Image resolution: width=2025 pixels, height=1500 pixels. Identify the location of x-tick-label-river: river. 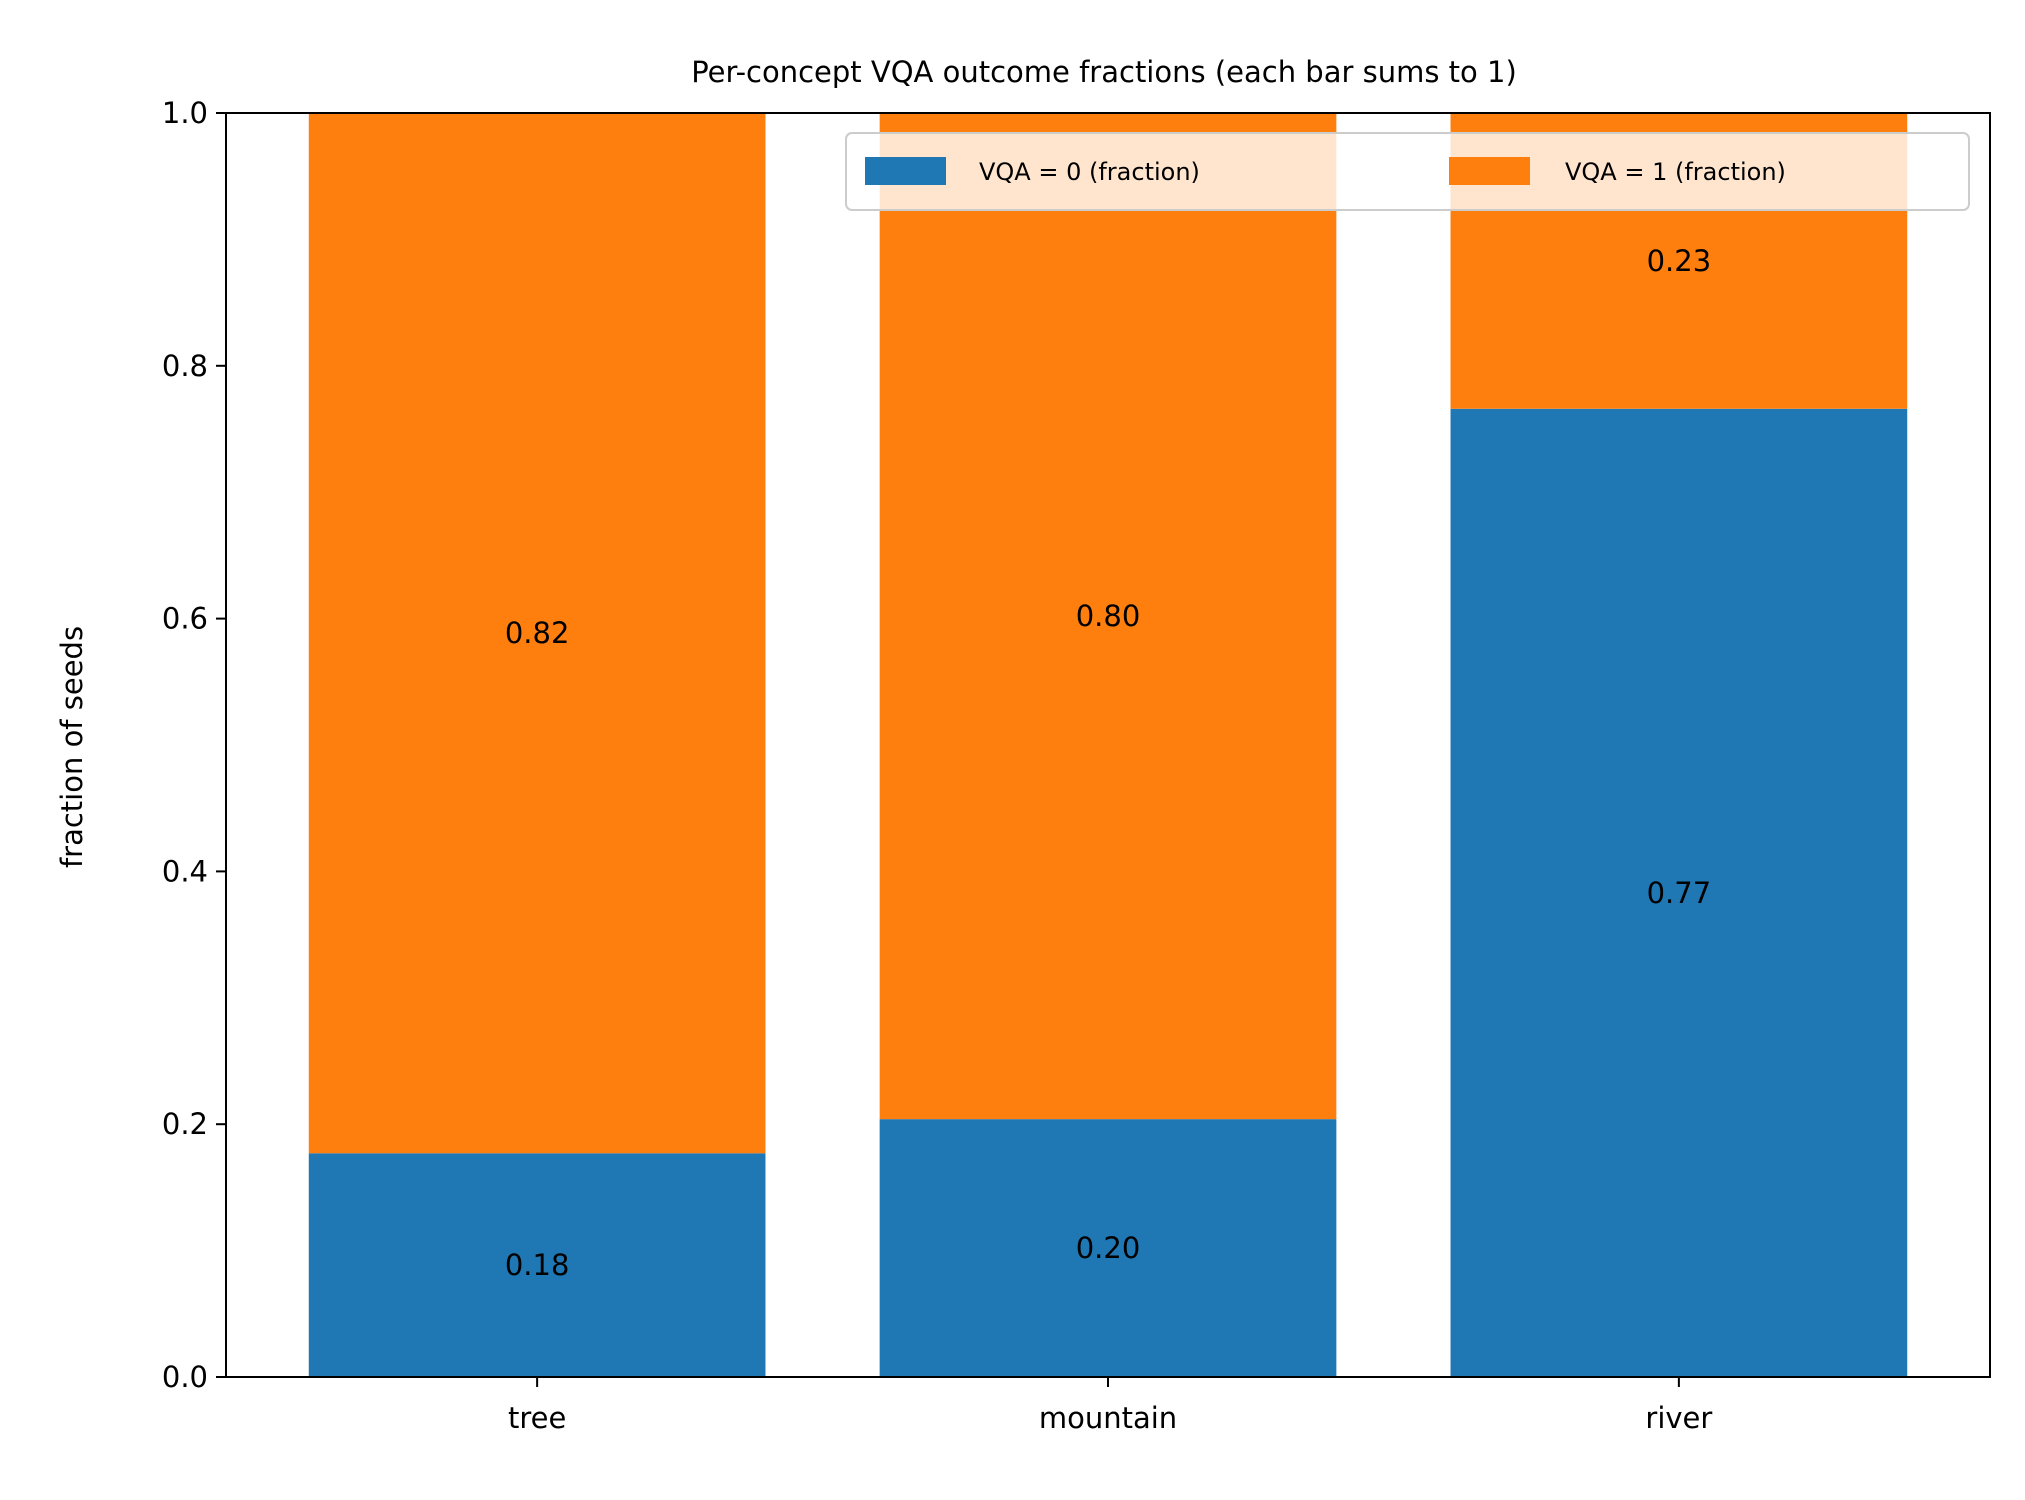
(1678, 1418).